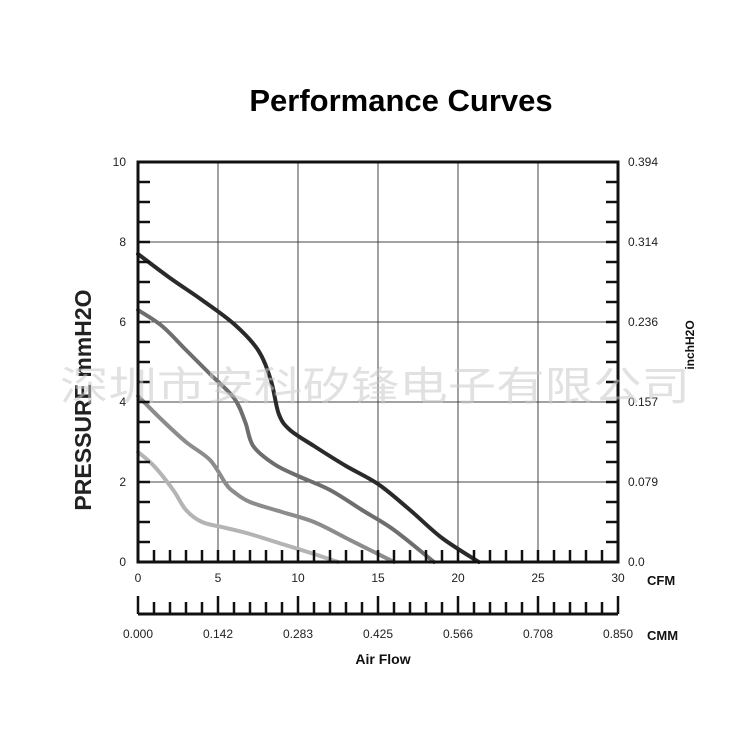 This screenshot has height=750, width=750. Describe the element at coordinates (661, 580) in the screenshot. I see `cfm-unit-label: CFM` at that location.